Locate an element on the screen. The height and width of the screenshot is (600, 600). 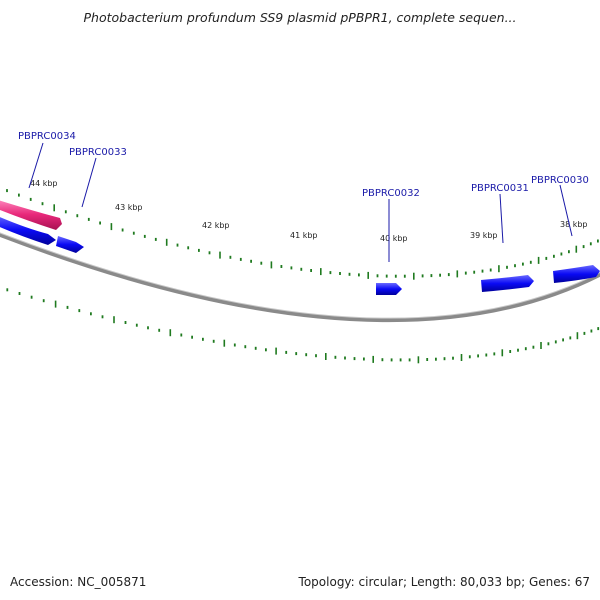
gene-PBPRC0033a is located at coordinates (28, 230).